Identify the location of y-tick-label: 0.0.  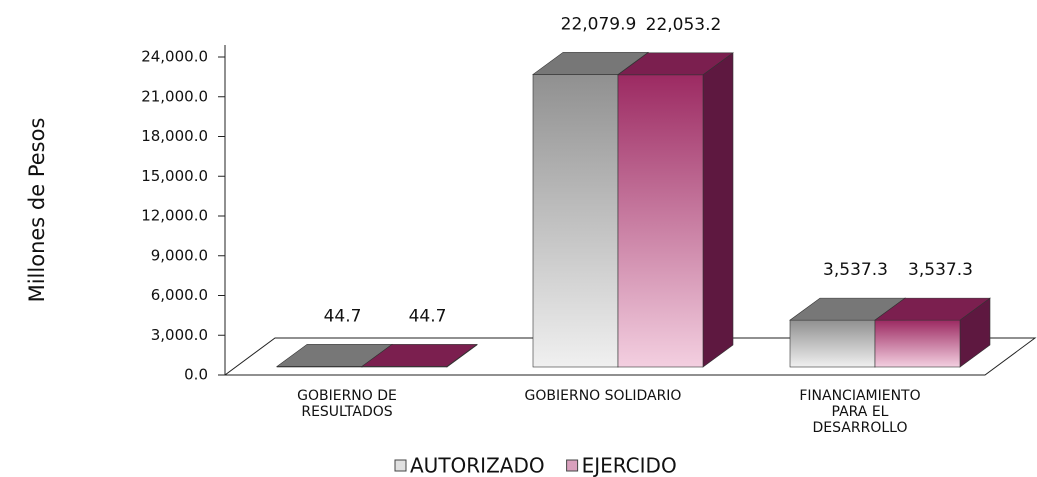
(196, 375).